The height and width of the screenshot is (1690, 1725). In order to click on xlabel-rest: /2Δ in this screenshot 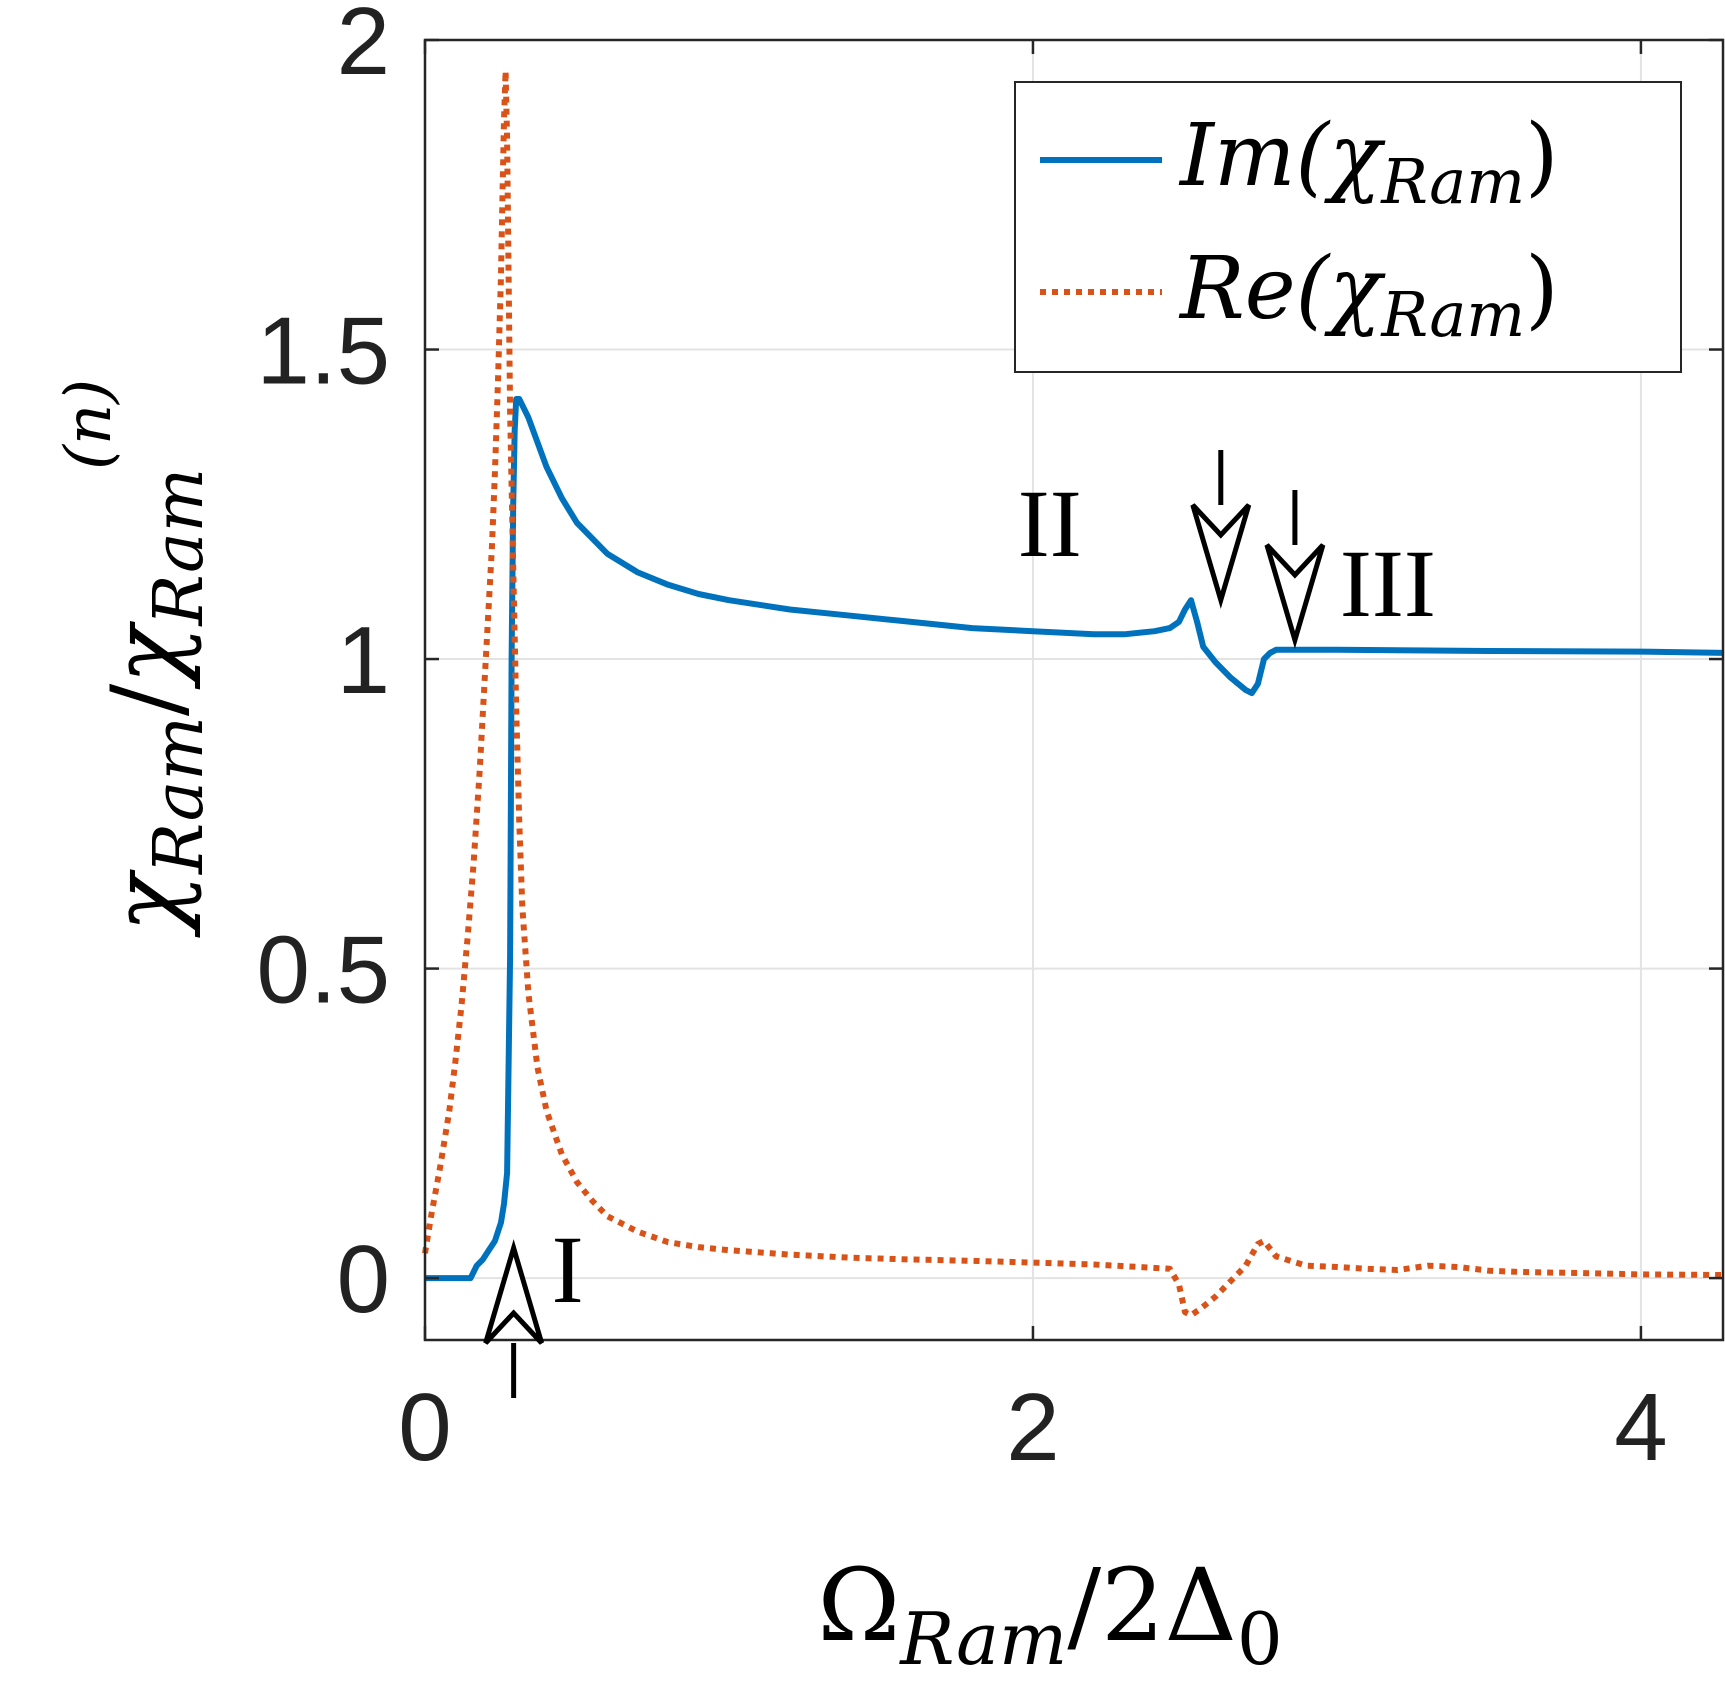, I will do `click(1152, 1605)`.